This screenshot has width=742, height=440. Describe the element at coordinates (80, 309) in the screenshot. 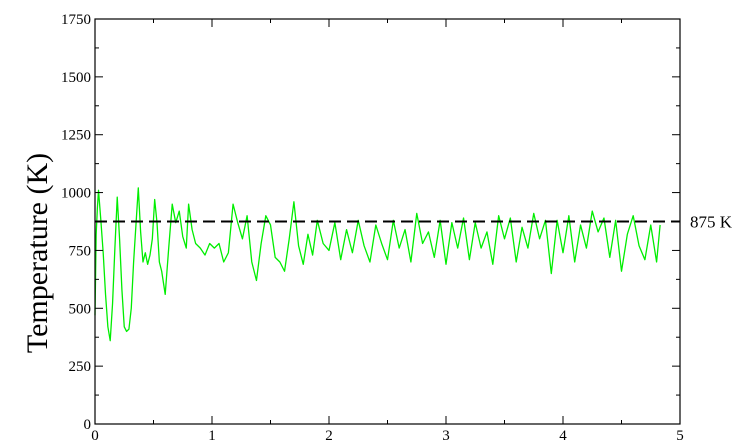

I see `y-tick-label: 500` at that location.